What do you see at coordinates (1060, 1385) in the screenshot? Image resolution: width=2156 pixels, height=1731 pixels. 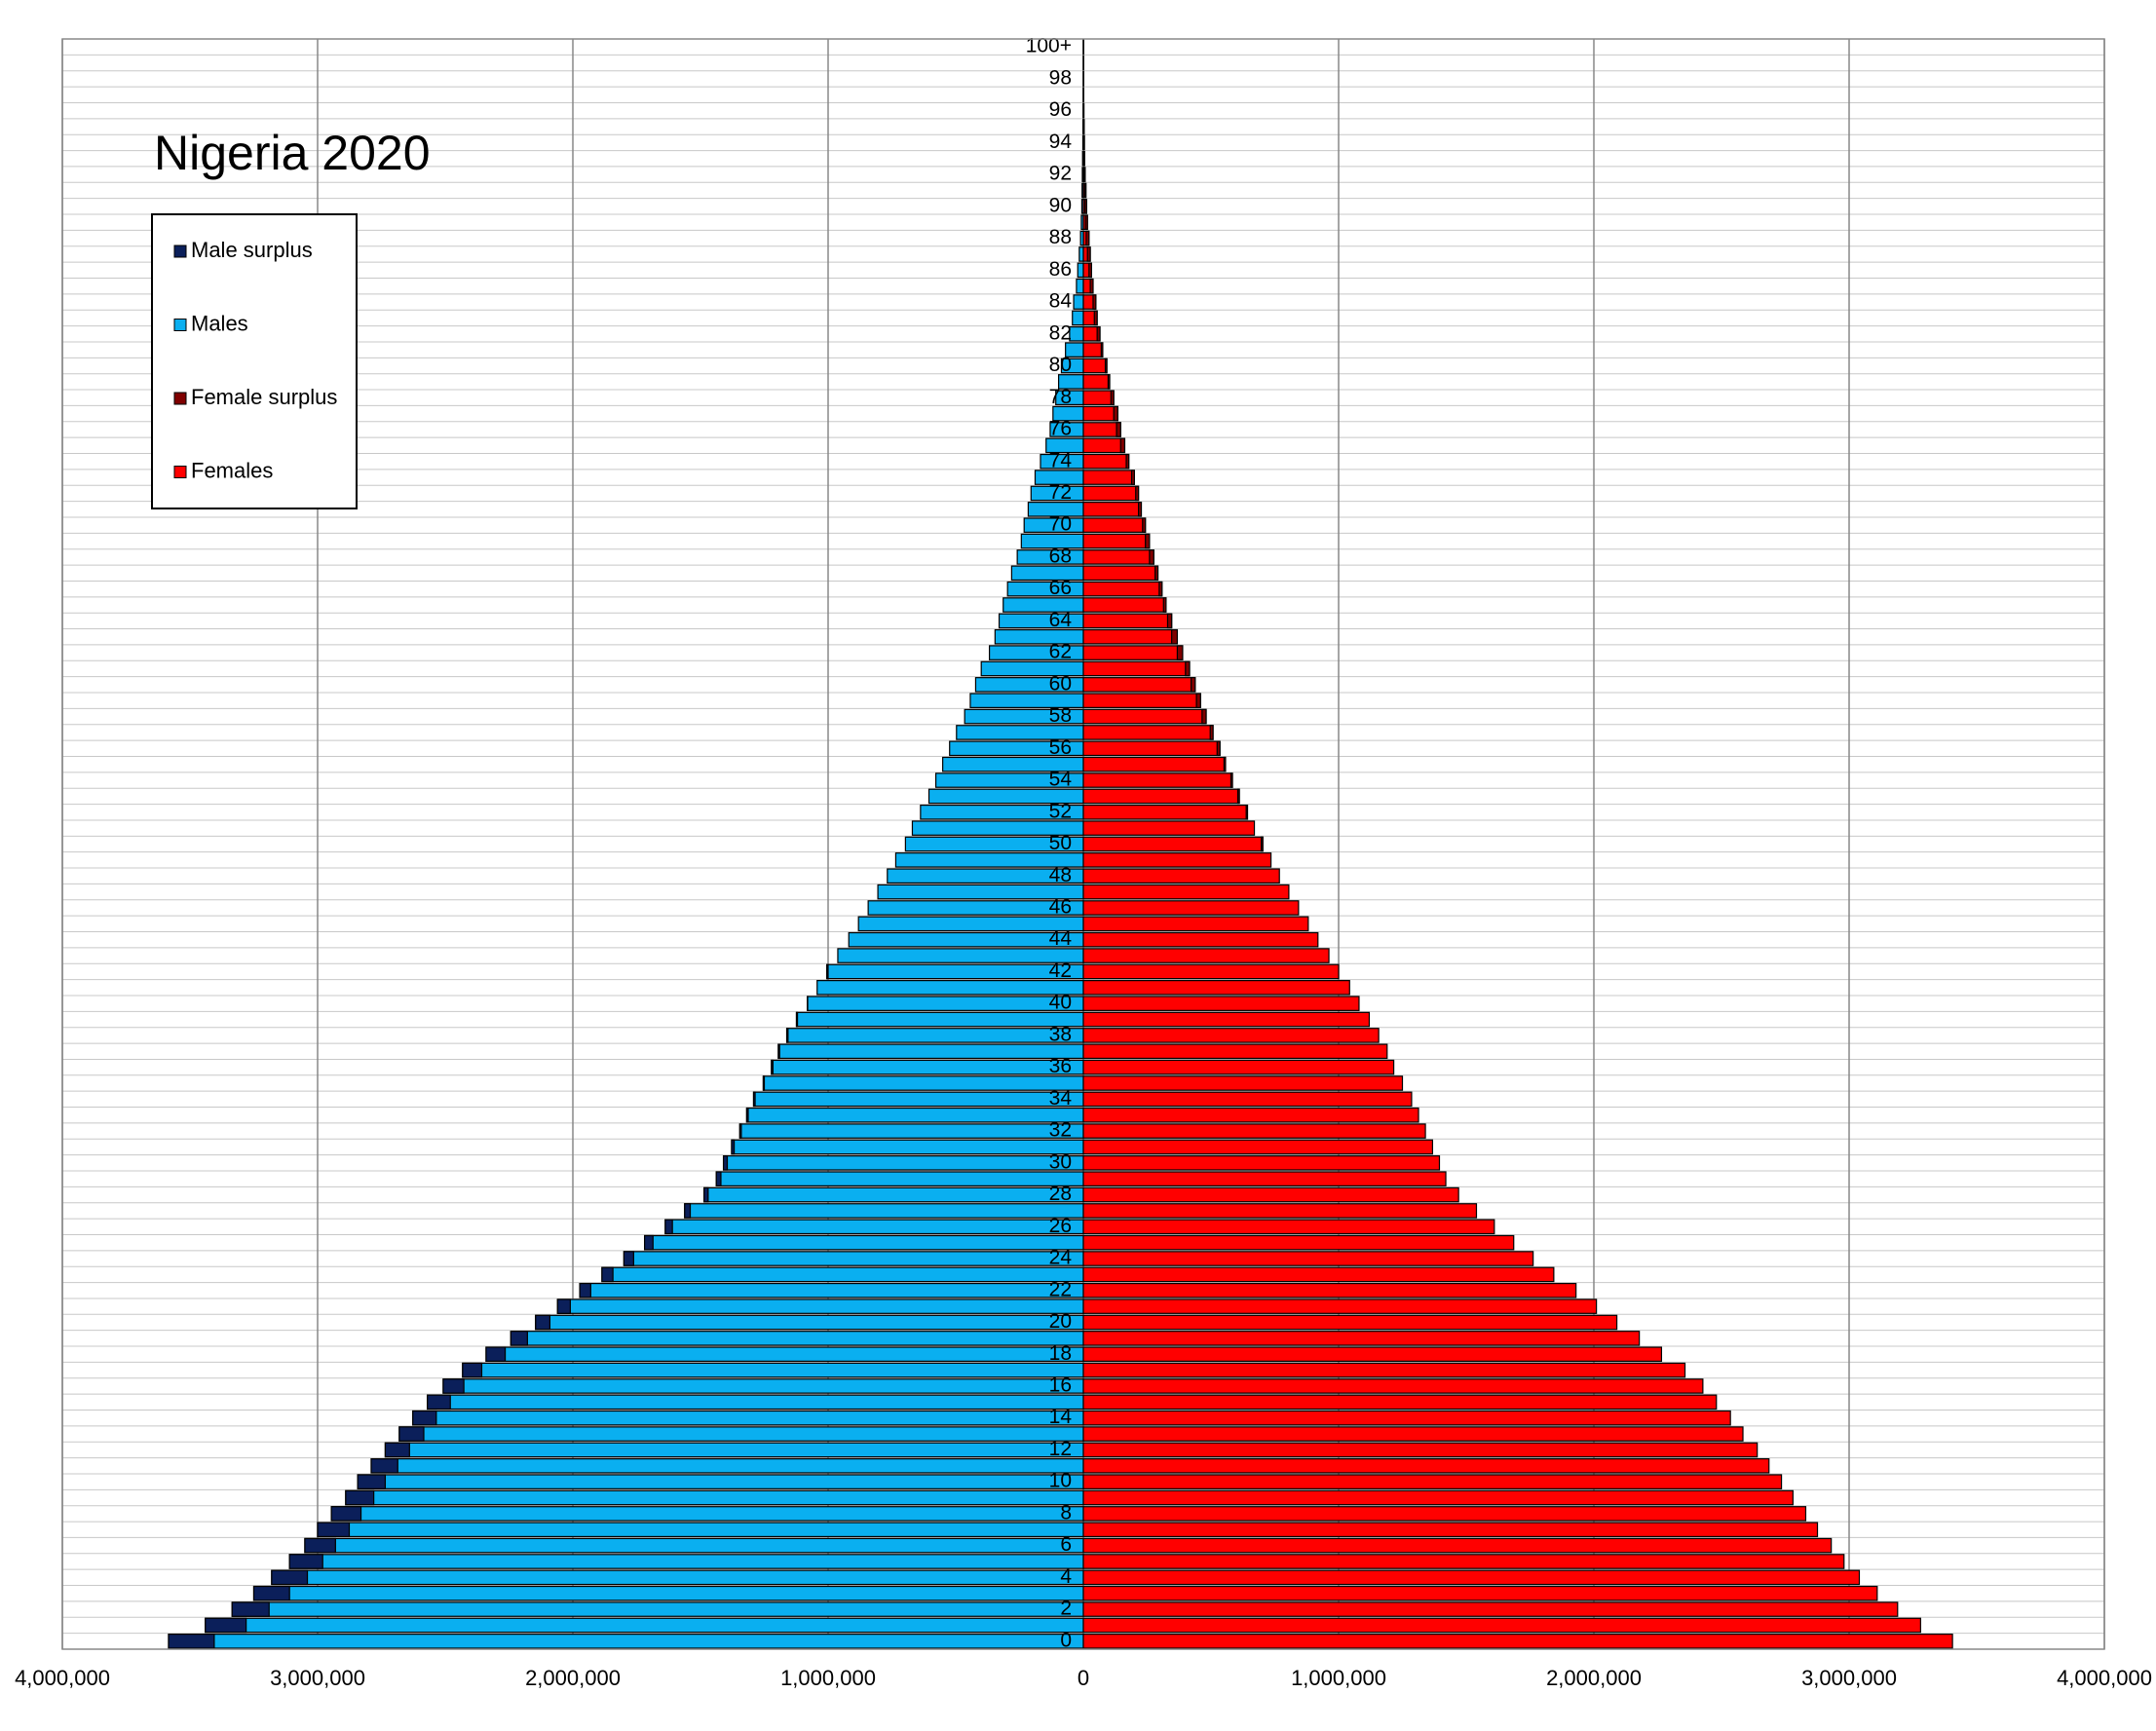 I see `age-label: 16` at bounding box center [1060, 1385].